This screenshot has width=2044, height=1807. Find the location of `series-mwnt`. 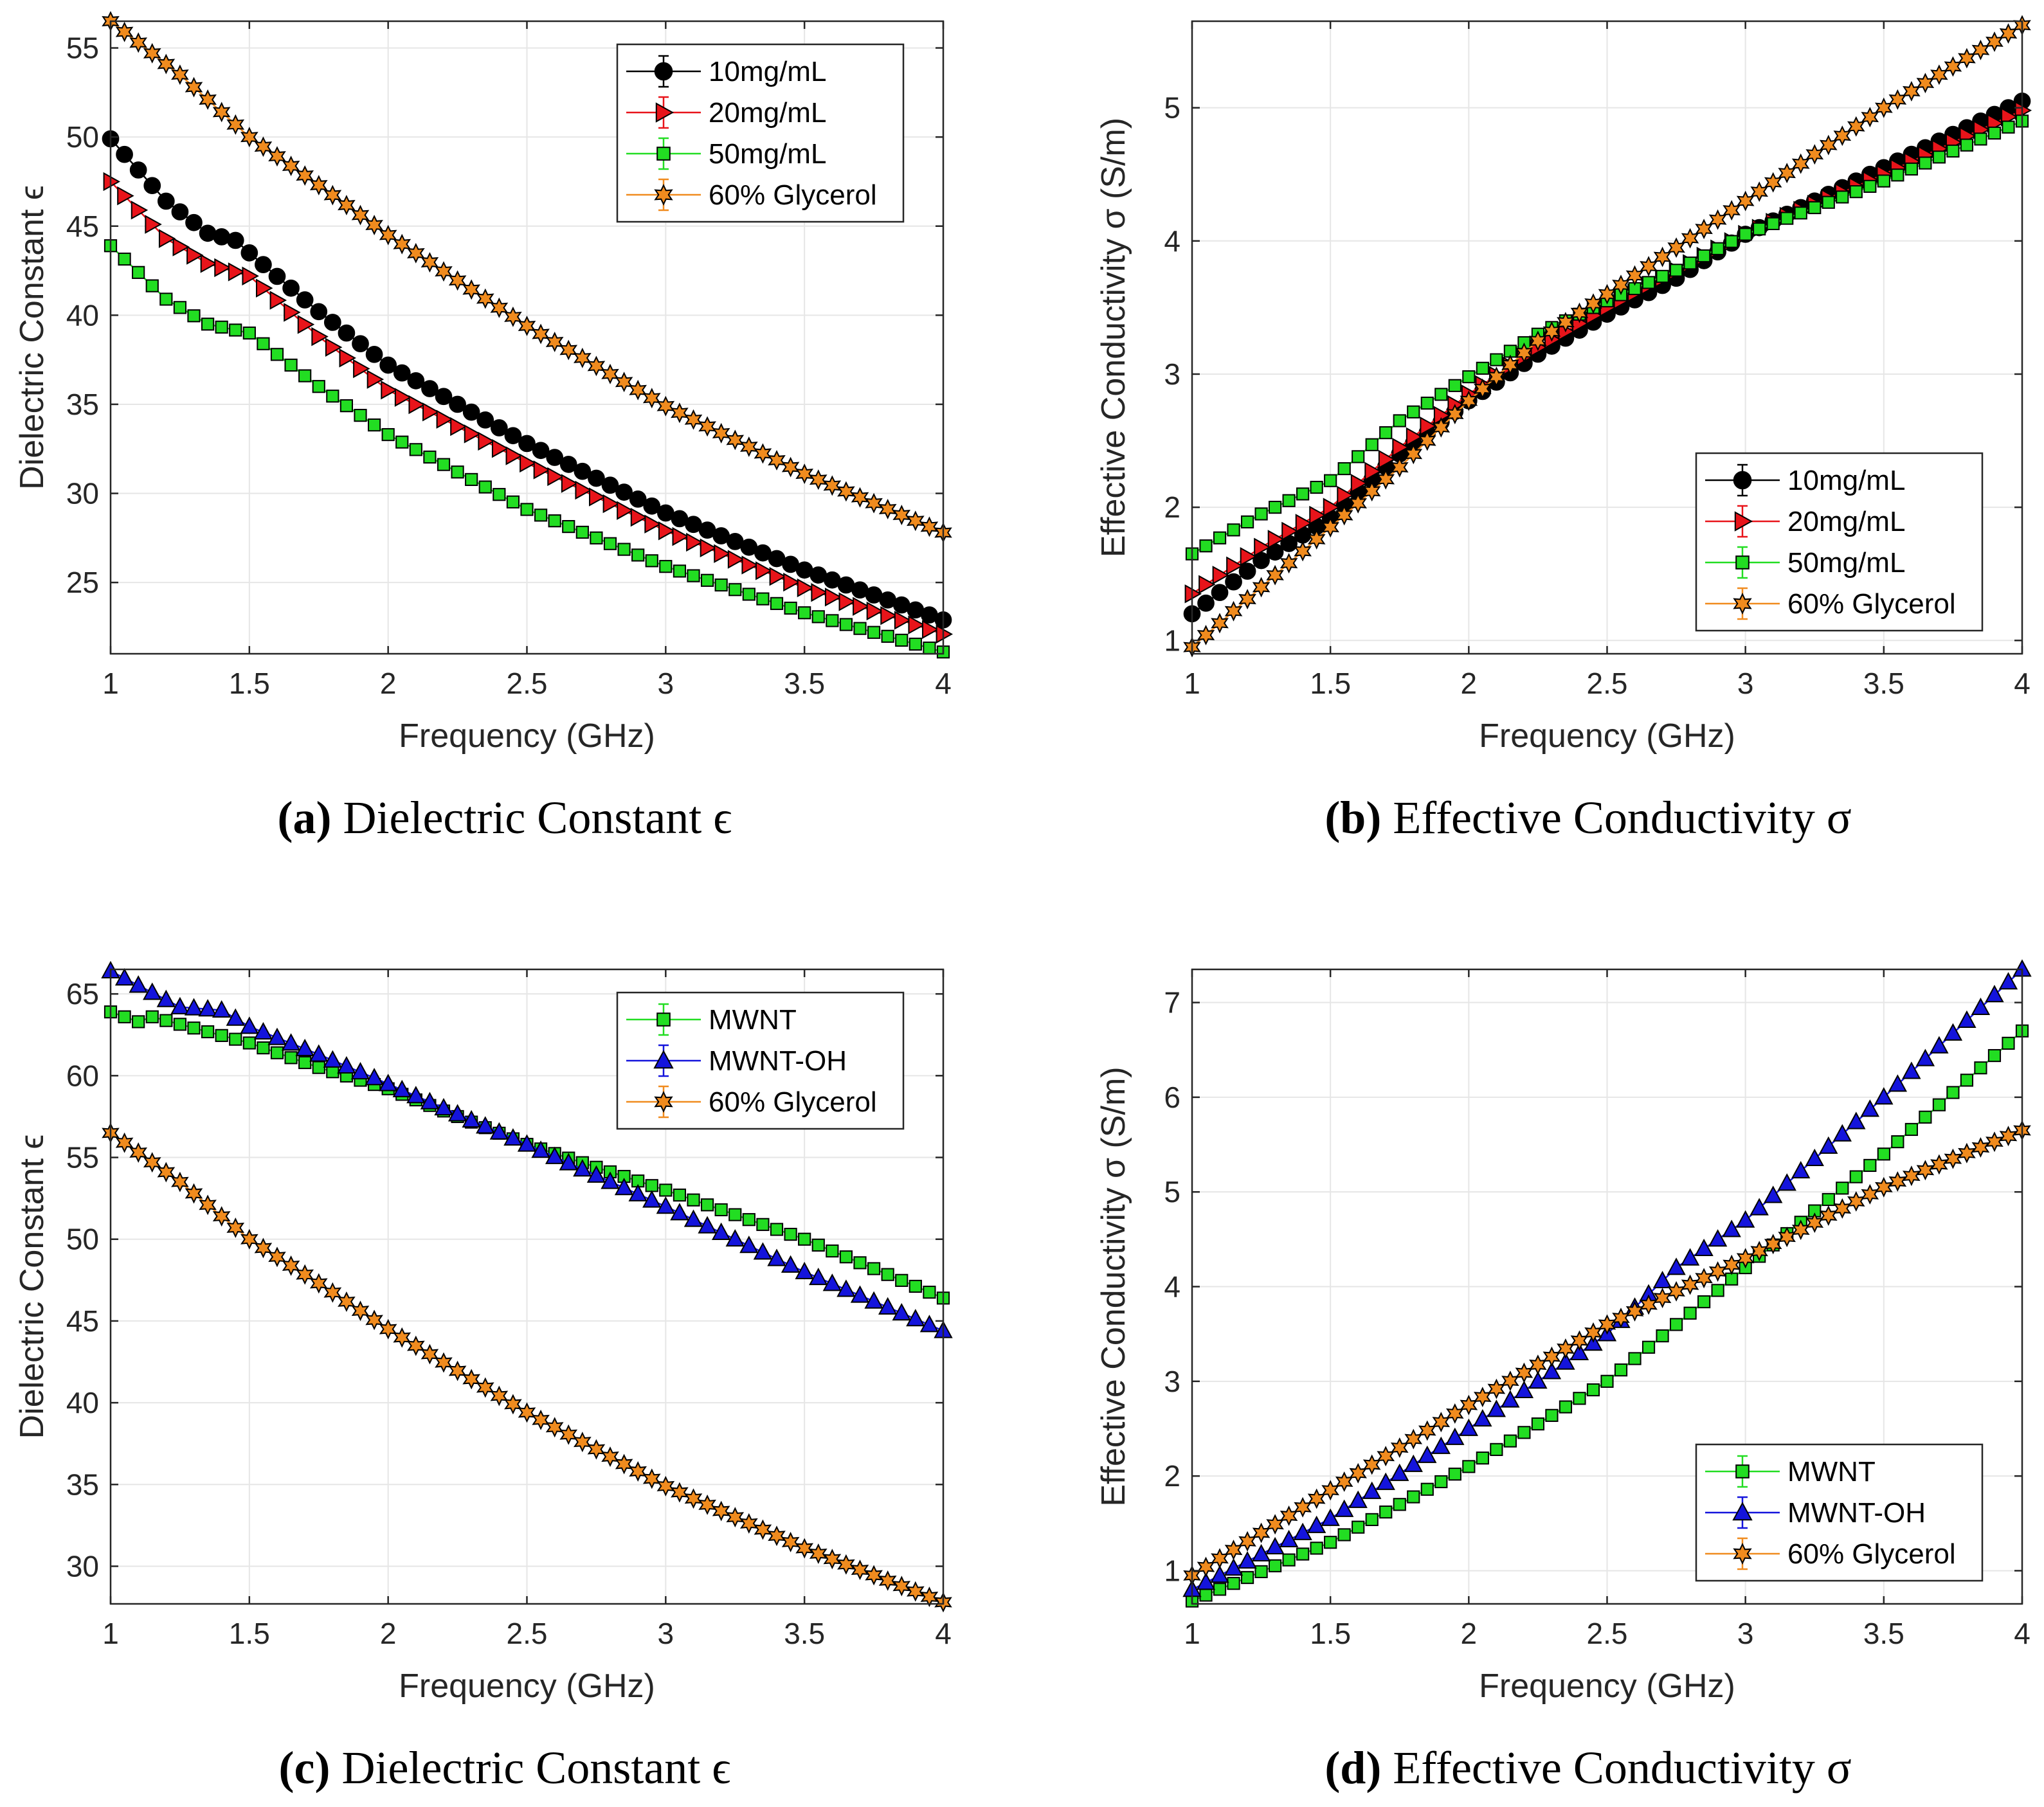

series-mwnt is located at coordinates (1607, 1316).